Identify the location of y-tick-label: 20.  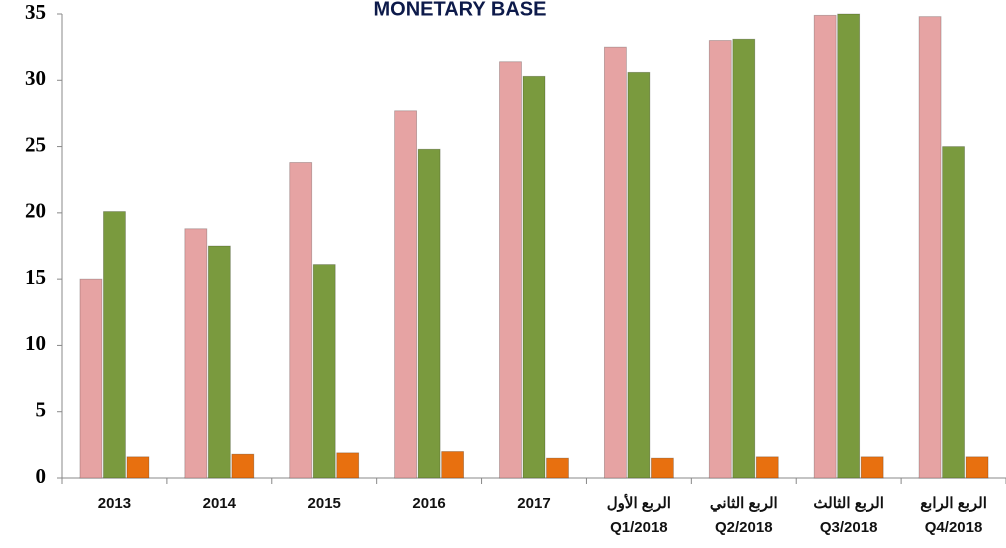
(35, 211).